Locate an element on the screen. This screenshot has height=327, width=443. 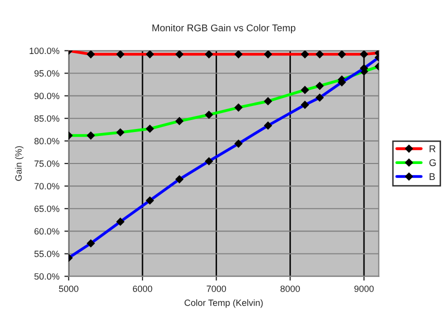
y-tick-label: 95.0% is located at coordinates (47, 73).